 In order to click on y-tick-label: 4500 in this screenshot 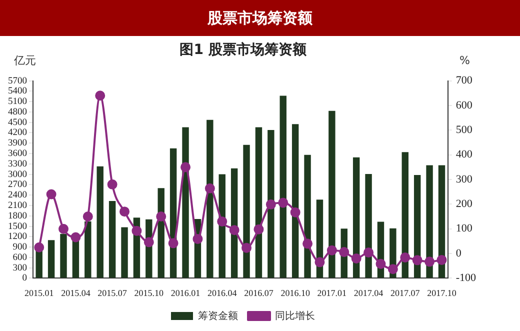, I will do `click(18, 123)`.